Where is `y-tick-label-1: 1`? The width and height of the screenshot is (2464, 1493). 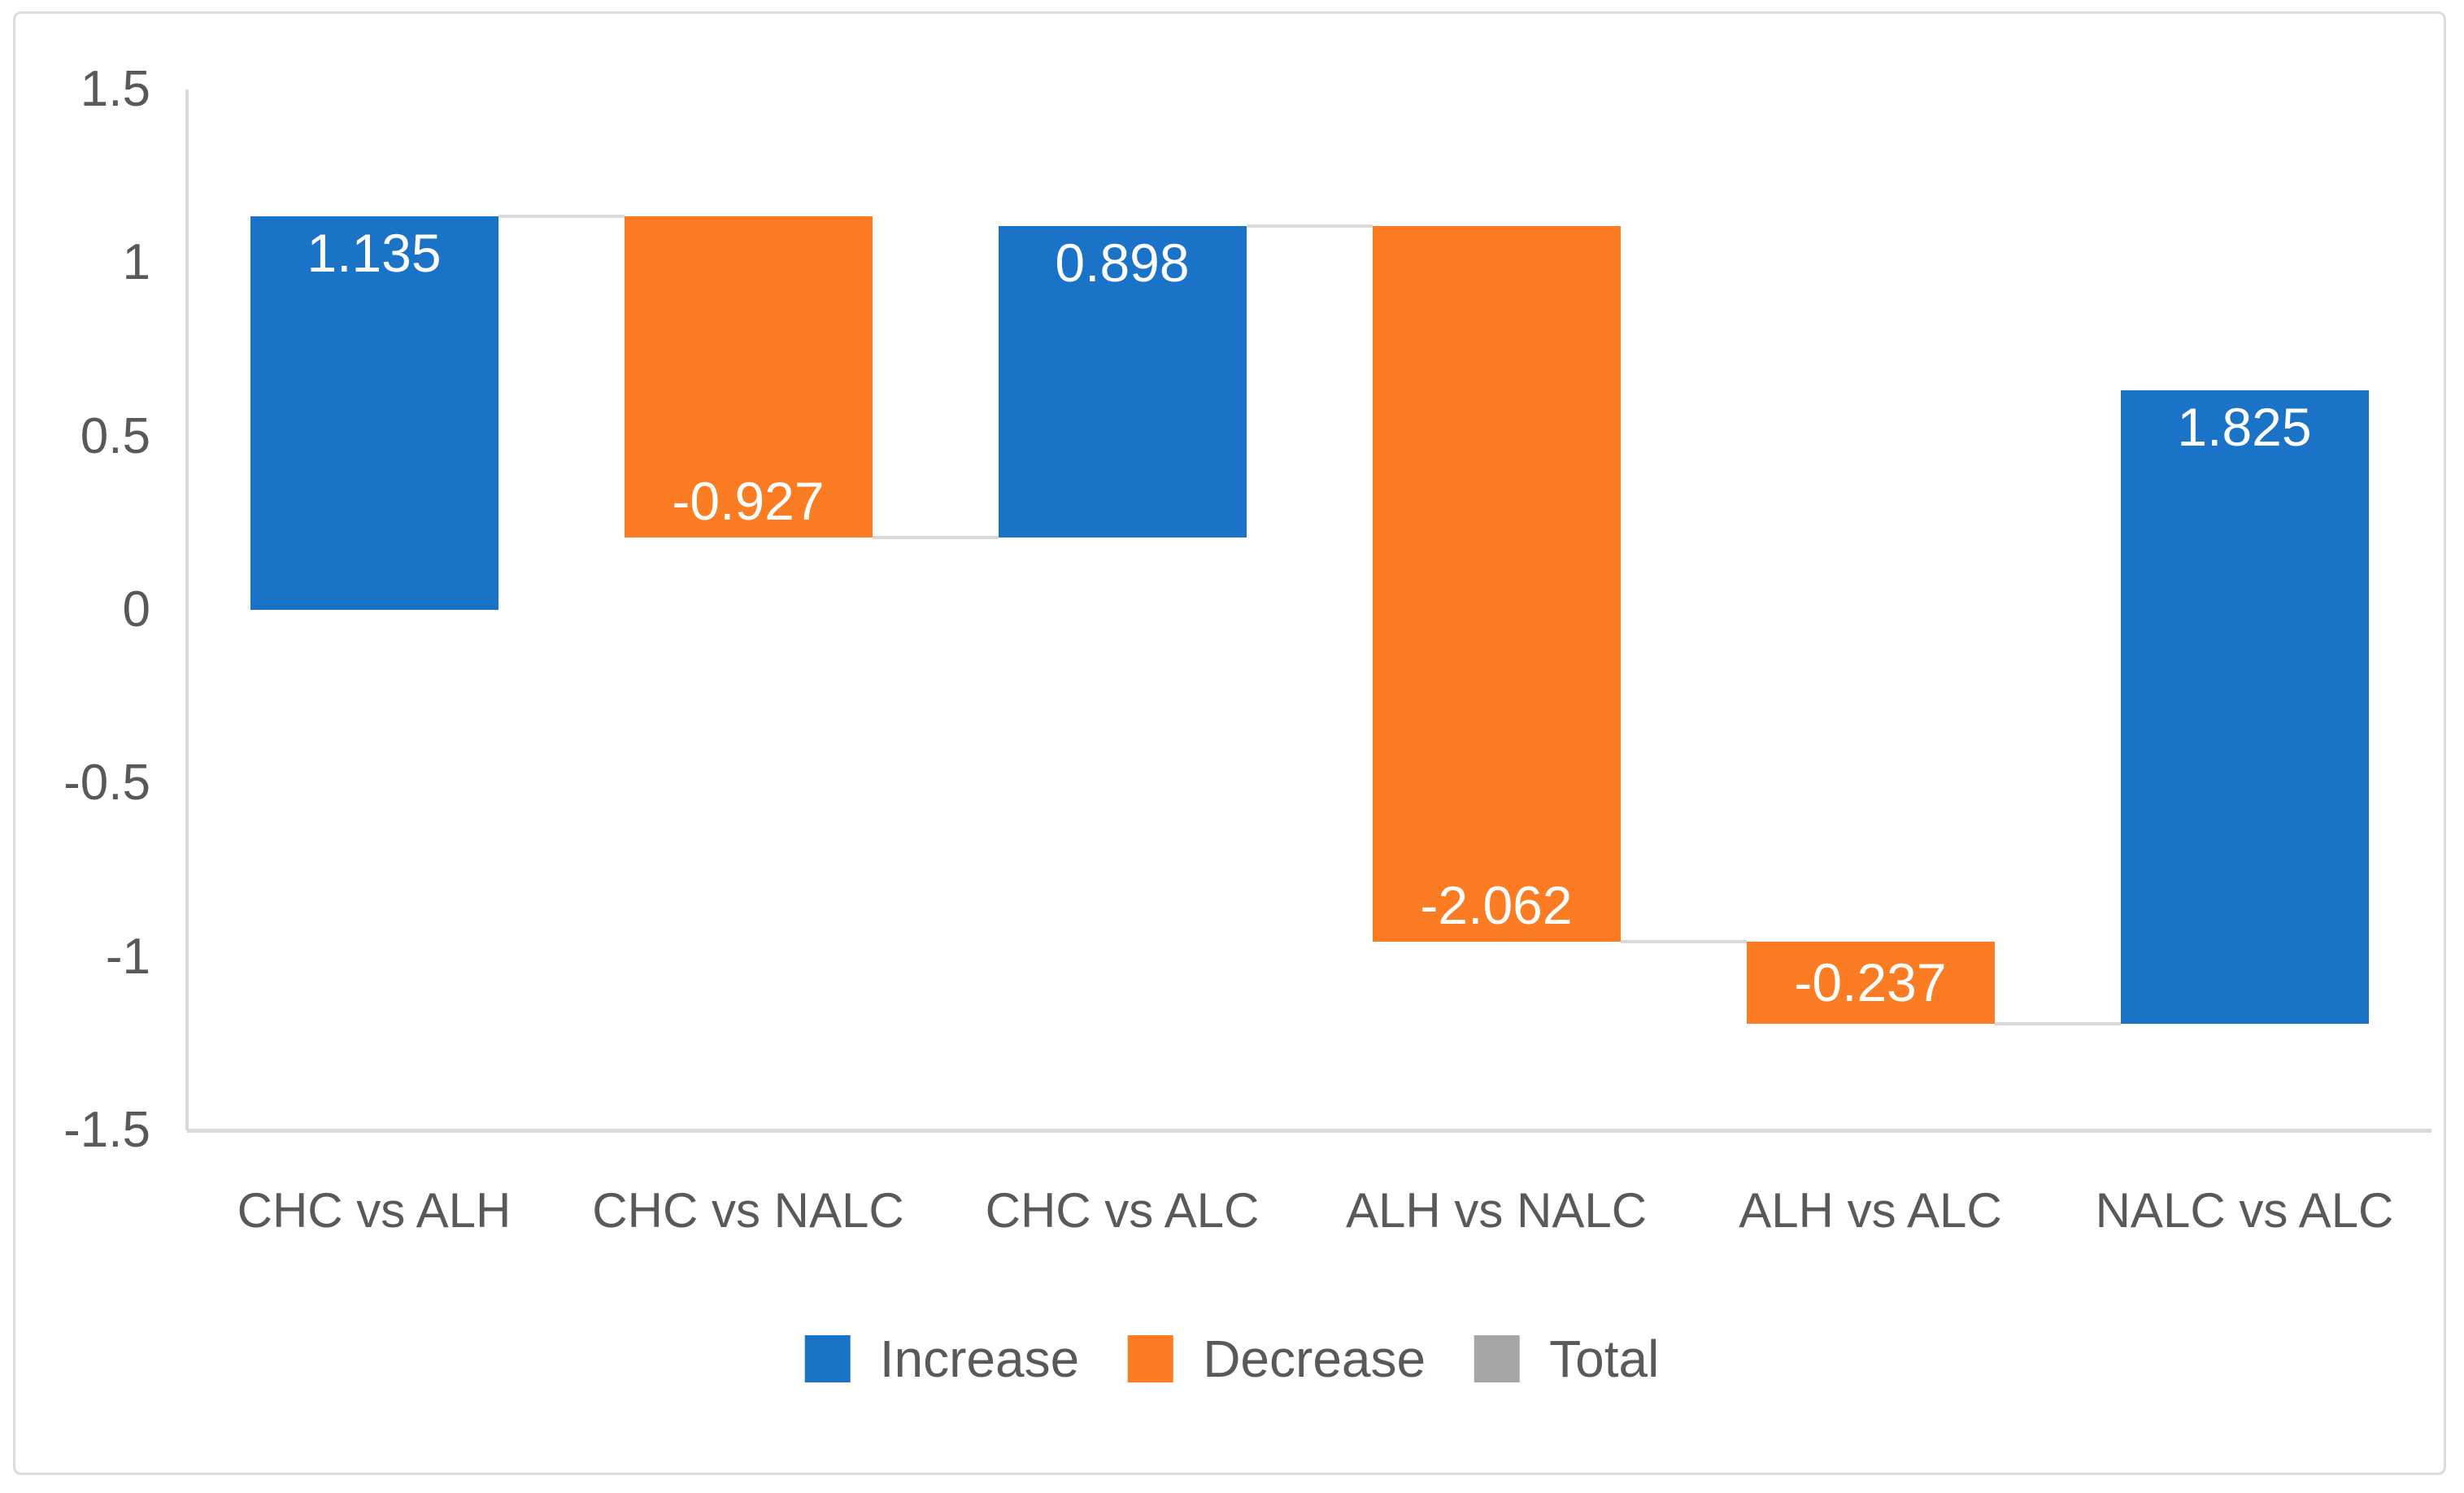 y-tick-label-1: 1 is located at coordinates (136, 262).